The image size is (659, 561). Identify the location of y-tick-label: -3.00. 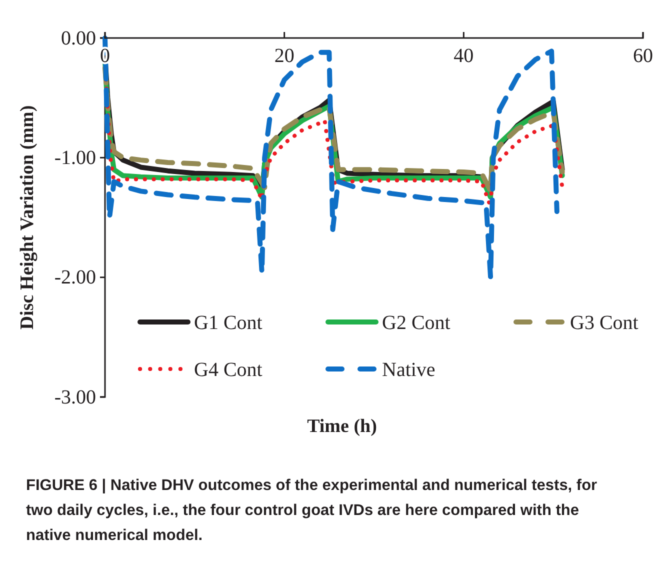
(75, 397).